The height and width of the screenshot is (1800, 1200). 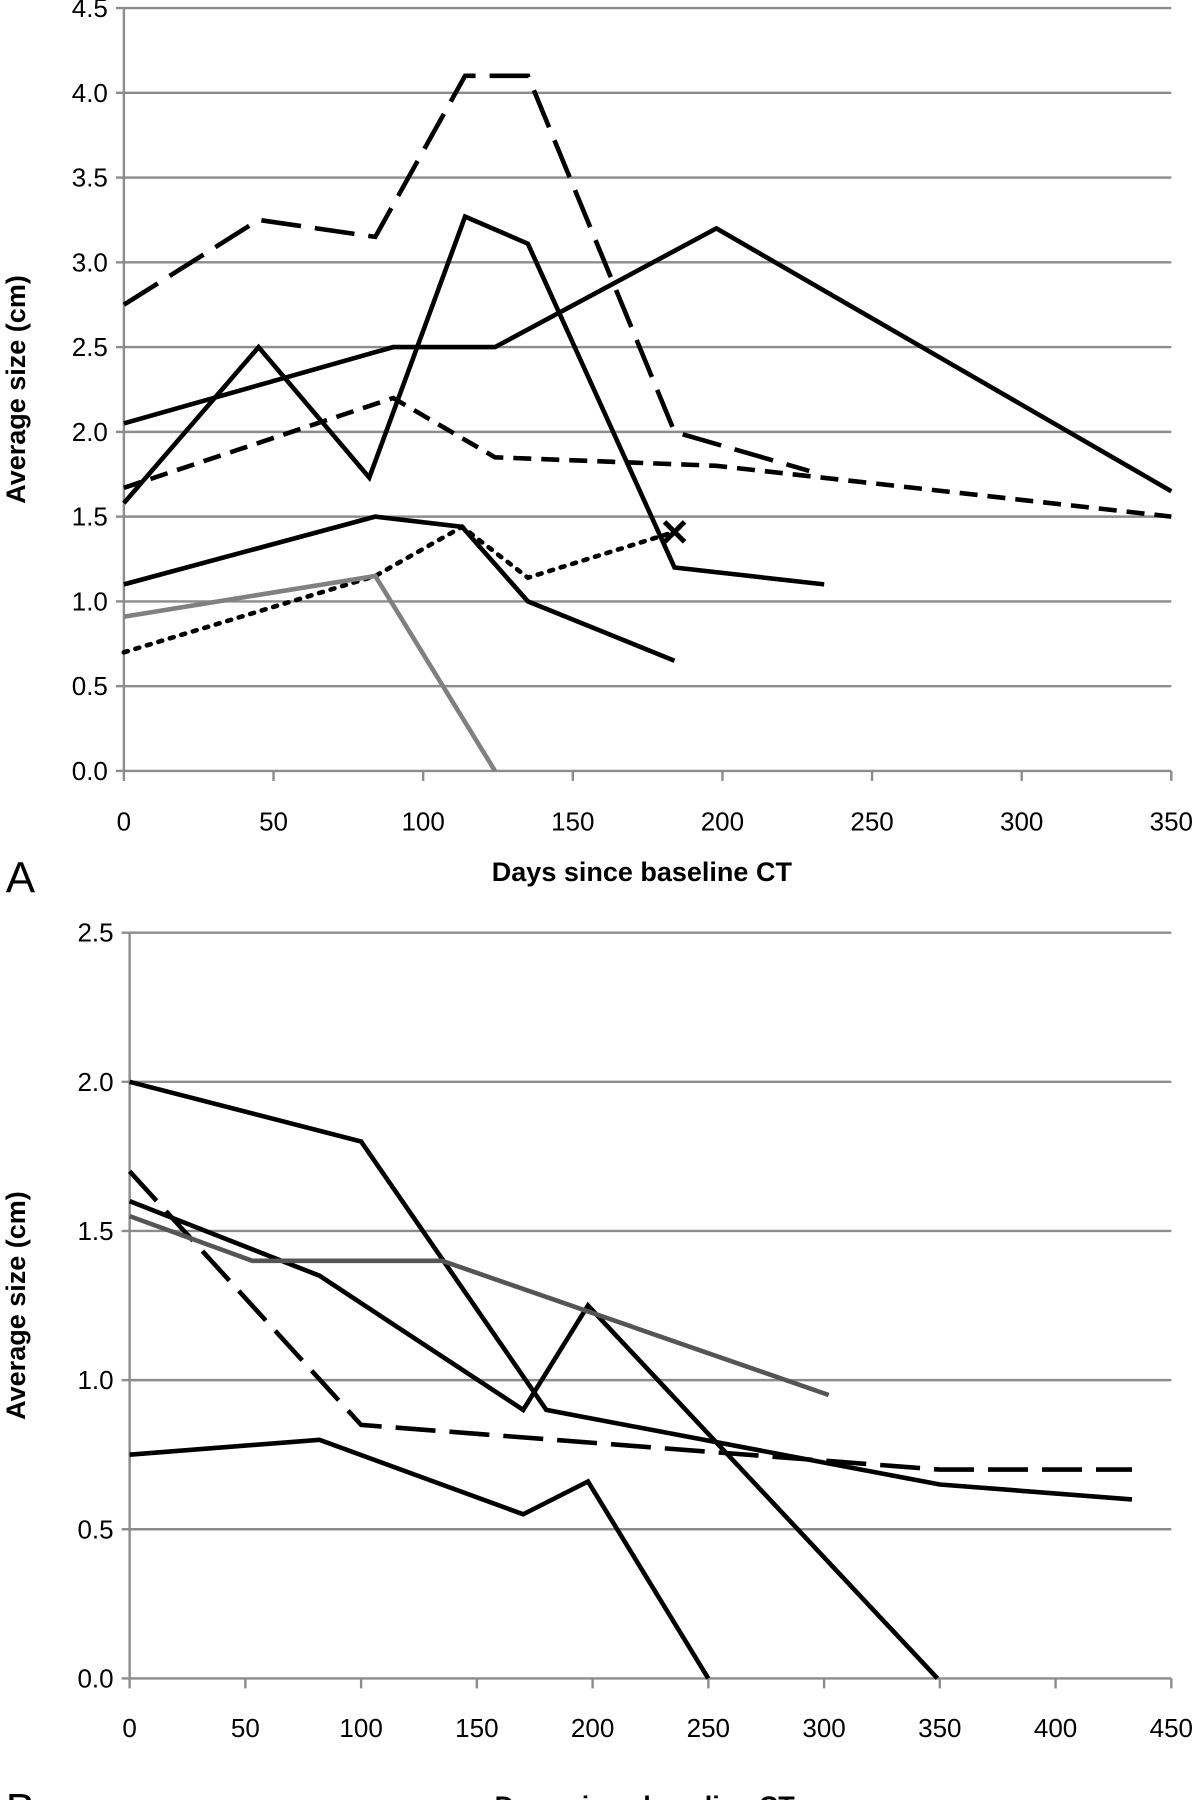 What do you see at coordinates (90, 178) in the screenshot?
I see `y-tick-label: 3.5` at bounding box center [90, 178].